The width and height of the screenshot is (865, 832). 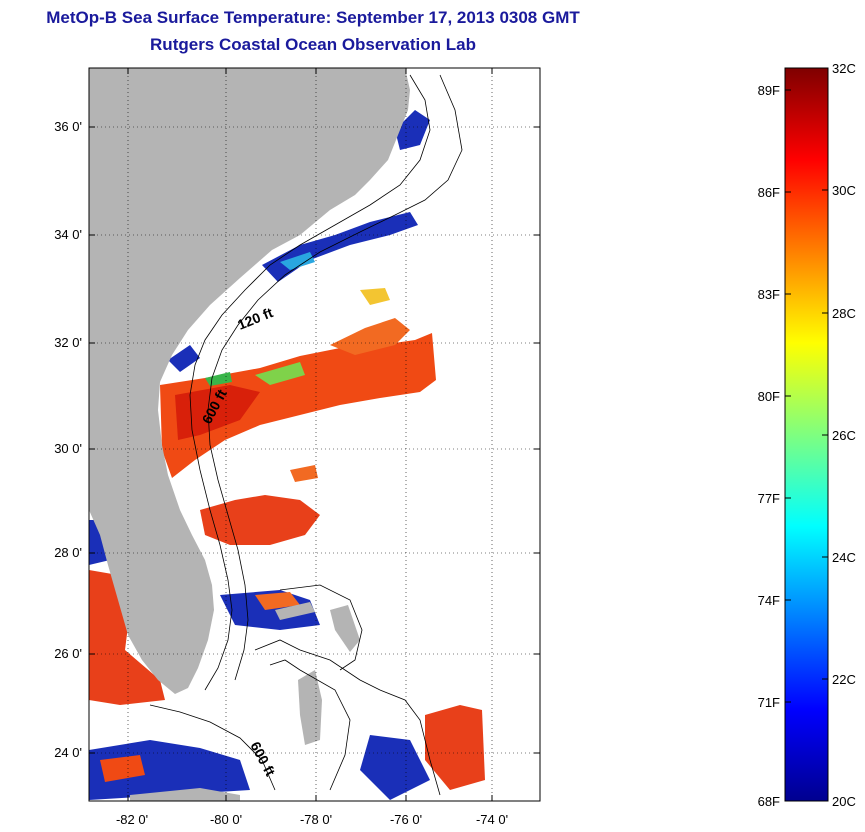 What do you see at coordinates (769, 90) in the screenshot?
I see `colorbar-f-label: 89F` at bounding box center [769, 90].